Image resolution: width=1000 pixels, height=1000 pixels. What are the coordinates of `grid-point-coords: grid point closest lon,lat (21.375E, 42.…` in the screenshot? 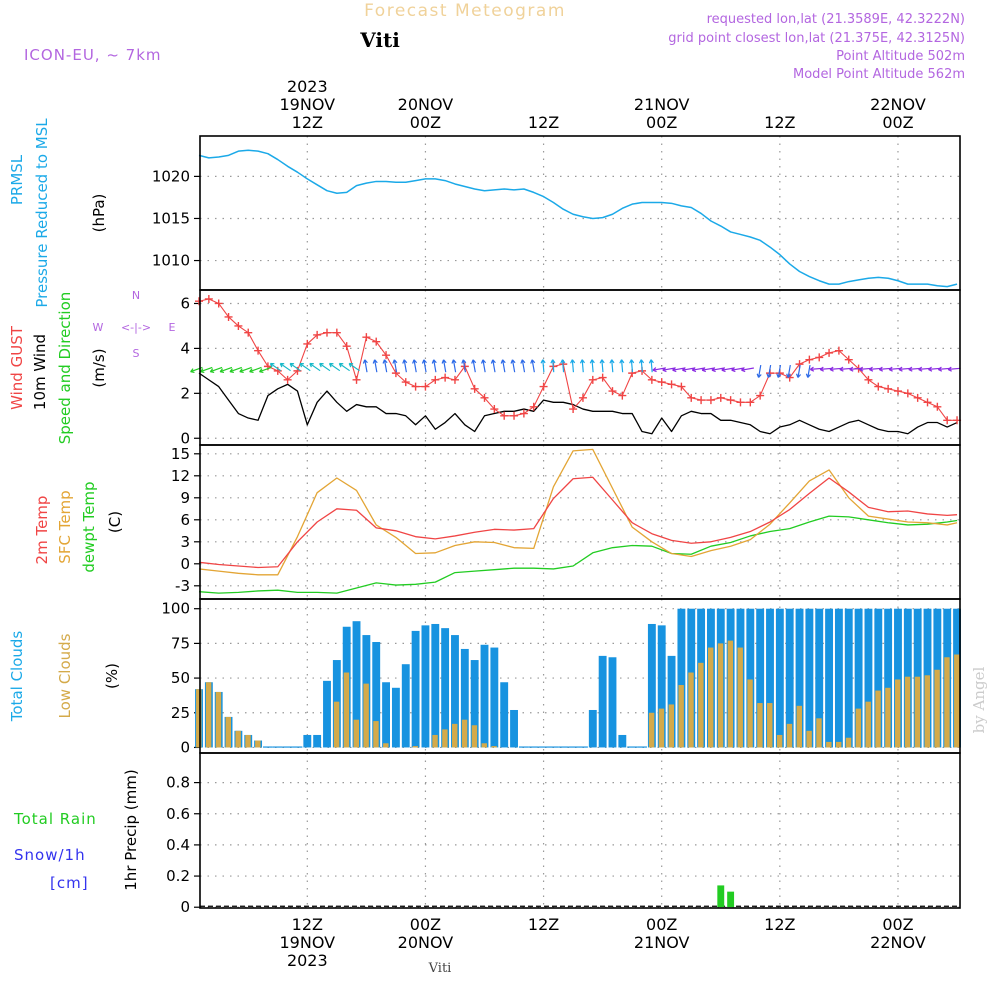 It's located at (816, 38).